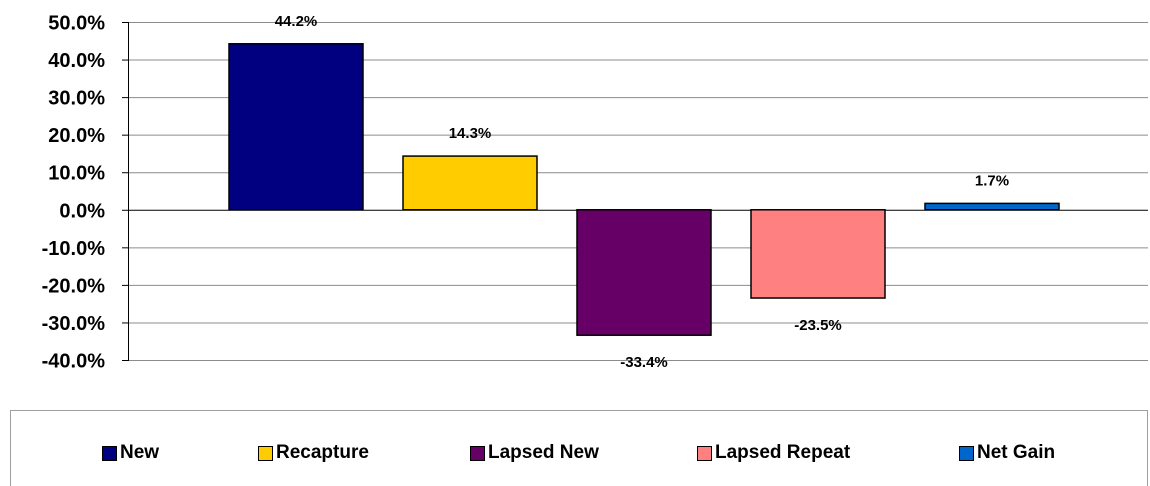 The width and height of the screenshot is (1150, 486). What do you see at coordinates (322, 452) in the screenshot?
I see `legend-label-recapture: Recapture` at bounding box center [322, 452].